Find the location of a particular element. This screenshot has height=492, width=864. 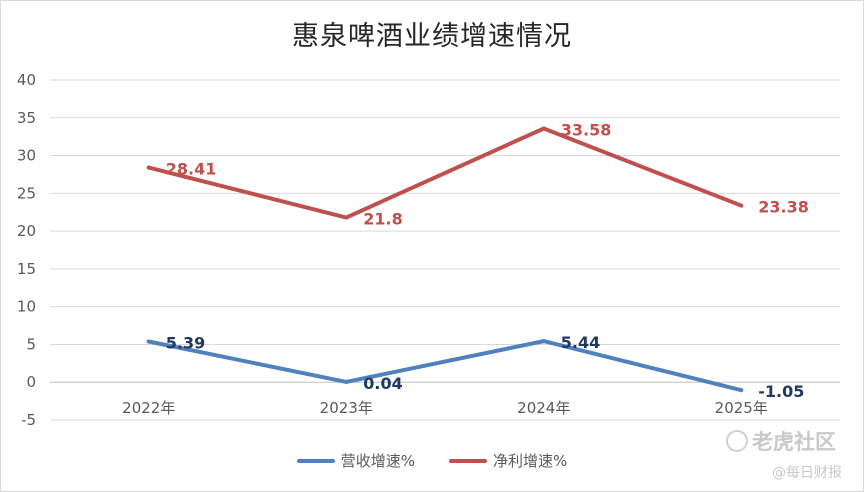

data-label: 23.38 is located at coordinates (783, 207).